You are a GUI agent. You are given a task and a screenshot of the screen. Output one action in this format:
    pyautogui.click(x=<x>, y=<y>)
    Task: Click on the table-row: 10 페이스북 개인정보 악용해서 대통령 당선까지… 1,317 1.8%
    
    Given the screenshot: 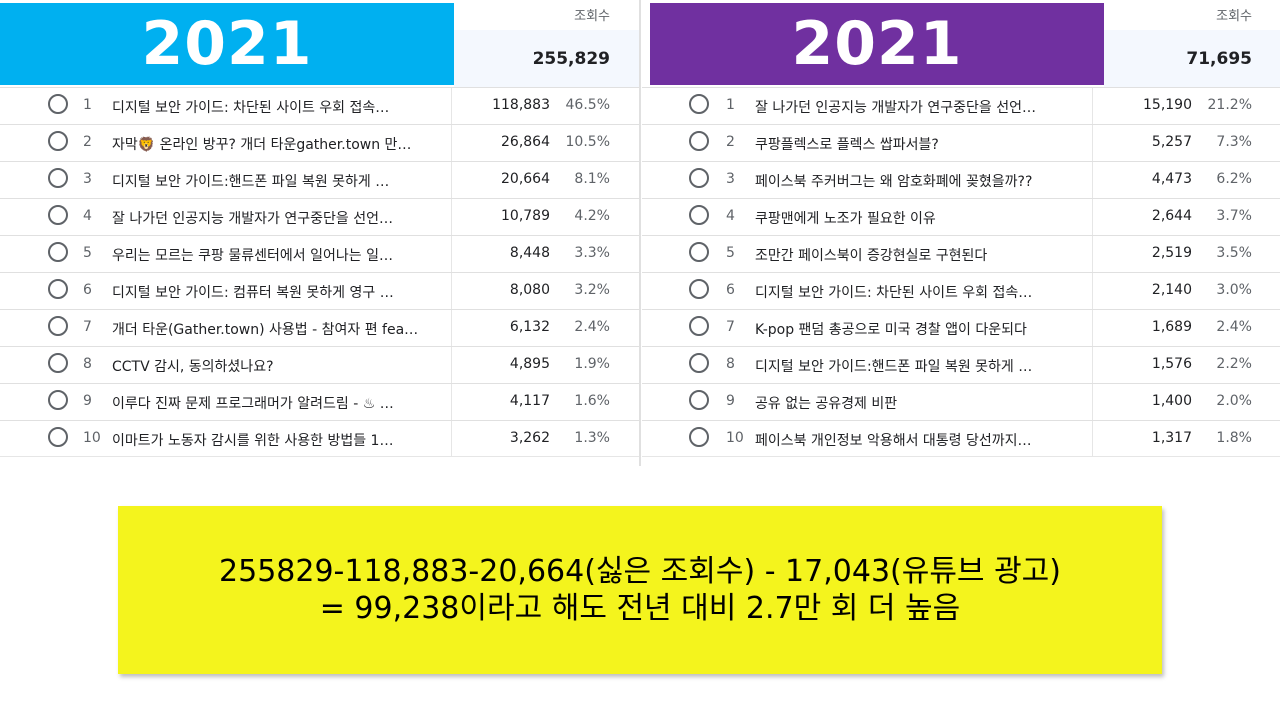 What is the action you would take?
    pyautogui.click(x=961, y=438)
    